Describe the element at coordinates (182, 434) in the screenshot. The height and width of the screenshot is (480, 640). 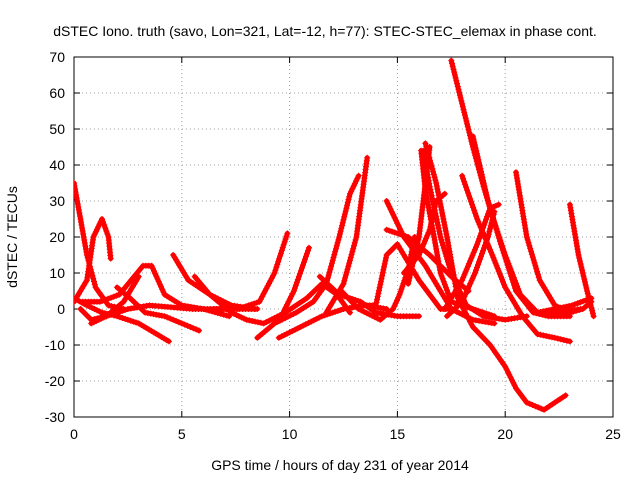
I see `x-tick-label: 5` at that location.